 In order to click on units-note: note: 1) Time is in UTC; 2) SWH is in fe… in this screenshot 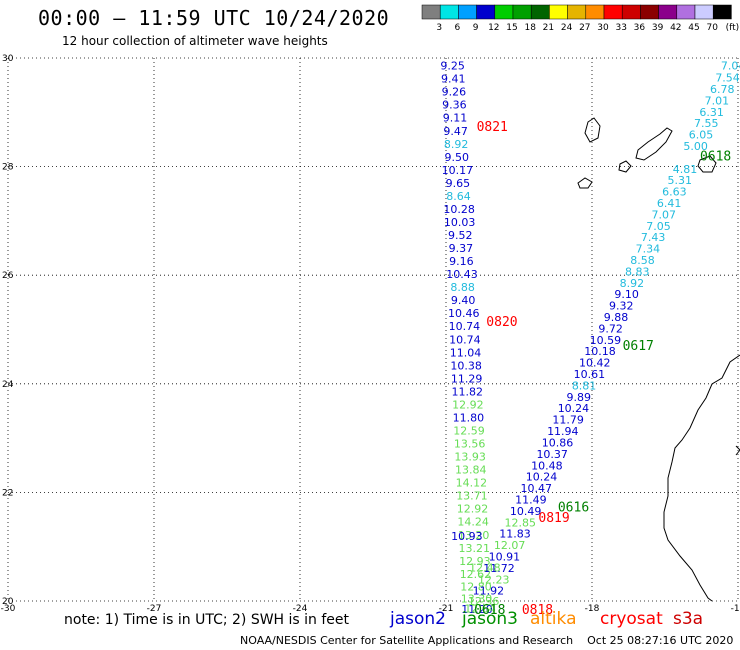, I will do `click(207, 620)`.